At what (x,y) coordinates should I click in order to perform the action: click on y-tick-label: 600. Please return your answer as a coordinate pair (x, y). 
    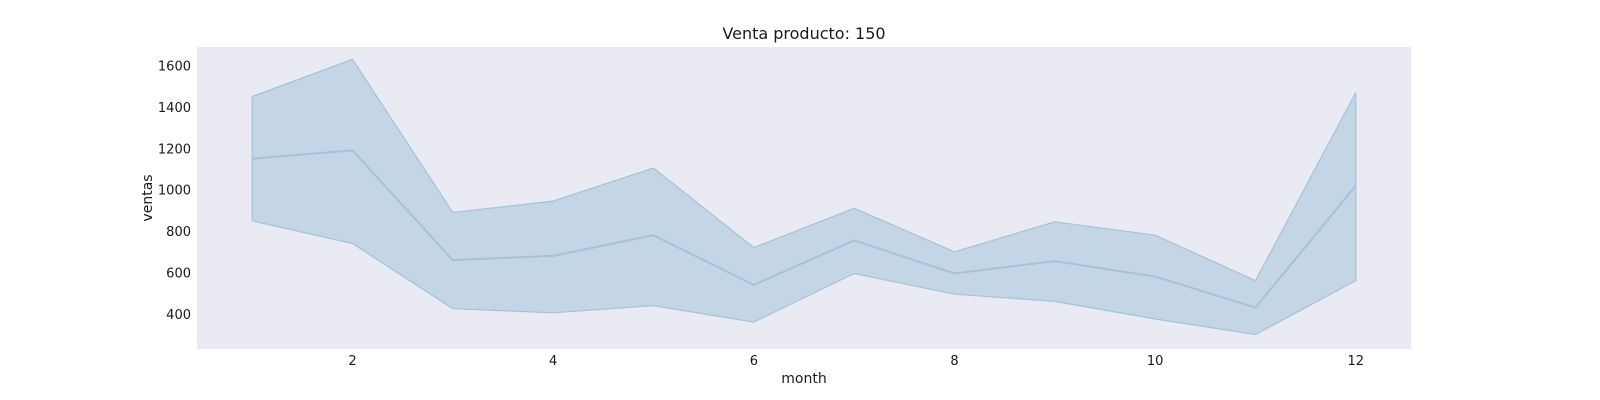
    Looking at the image, I should click on (178, 273).